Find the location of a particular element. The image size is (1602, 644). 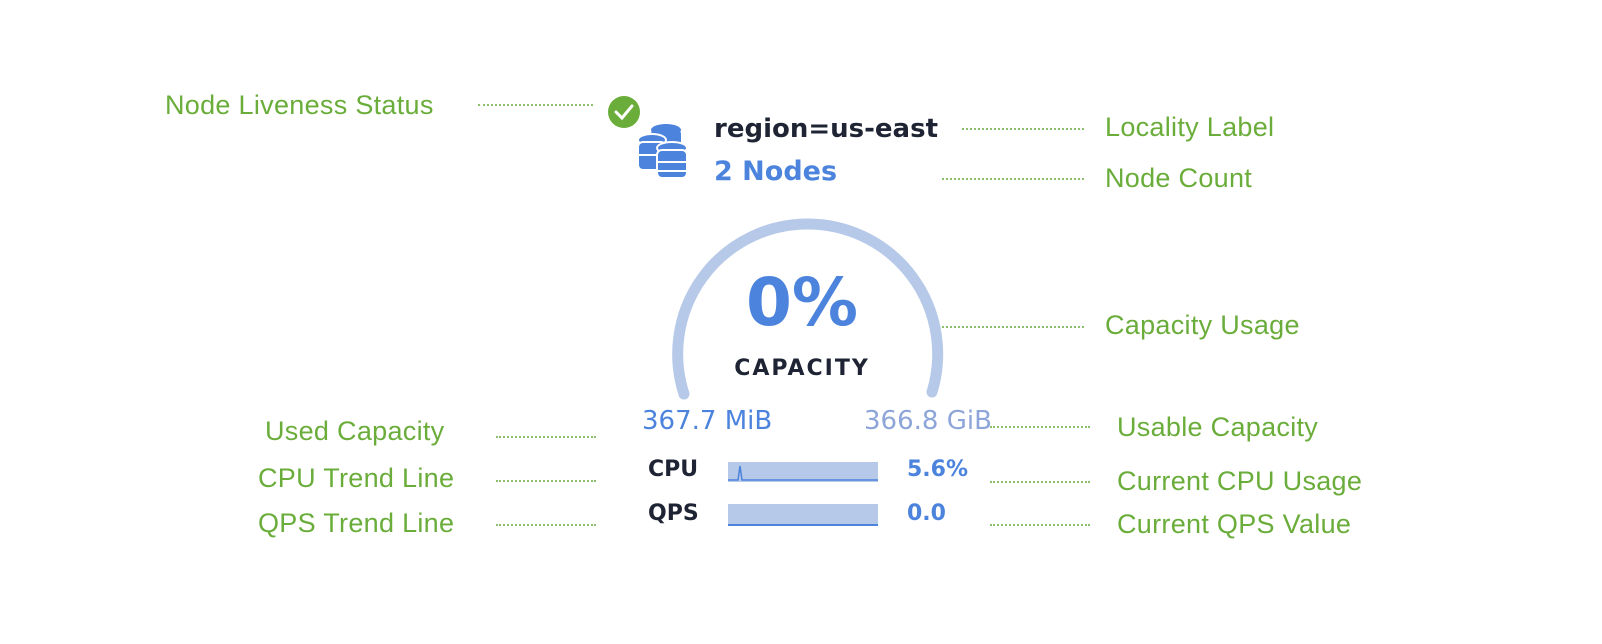

capacity-label: CAPACITY is located at coordinates (802, 368).